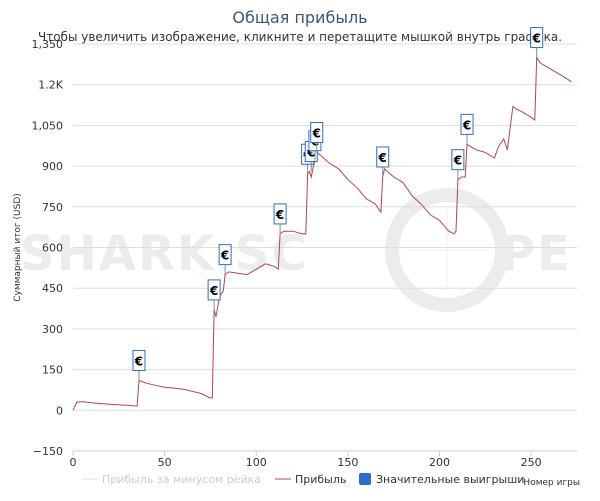 The height and width of the screenshot is (501, 600). Describe the element at coordinates (536, 254) in the screenshot. I see `watermark-text-end: PE` at that location.